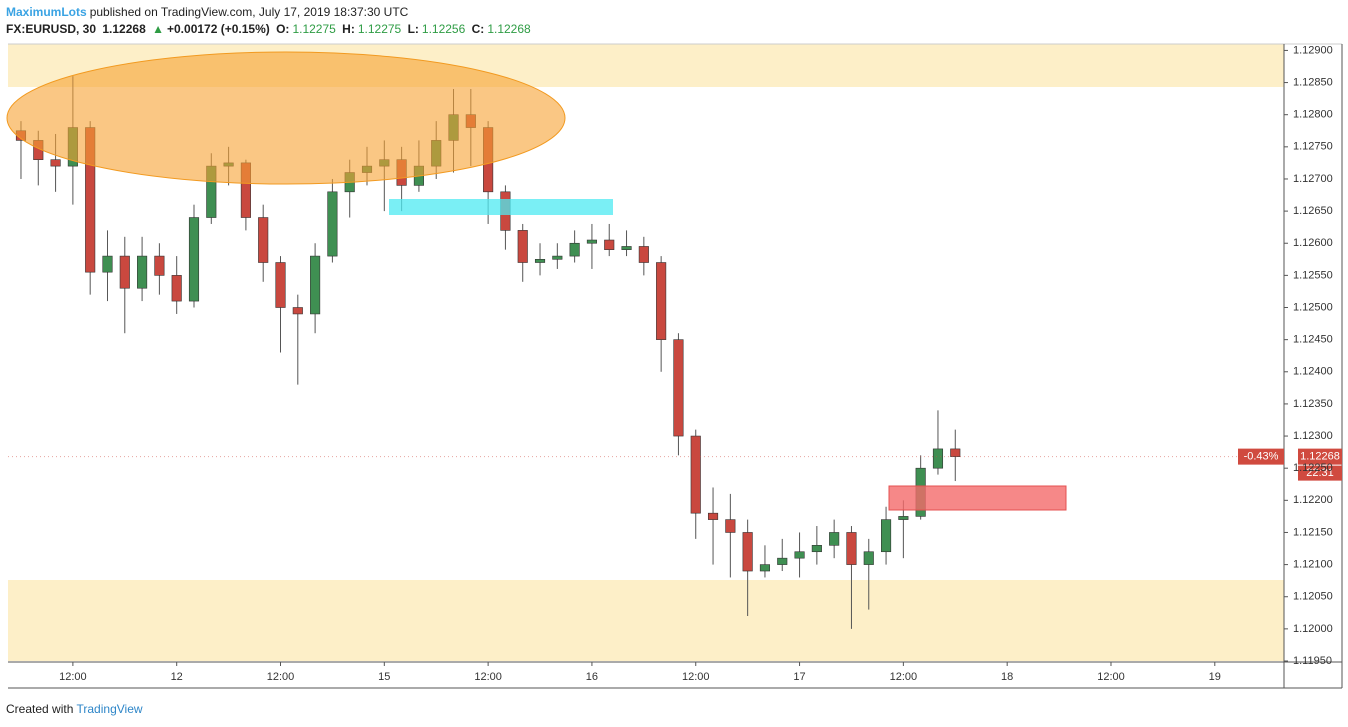  I want to click on x-tick-label: 16, so click(592, 677).